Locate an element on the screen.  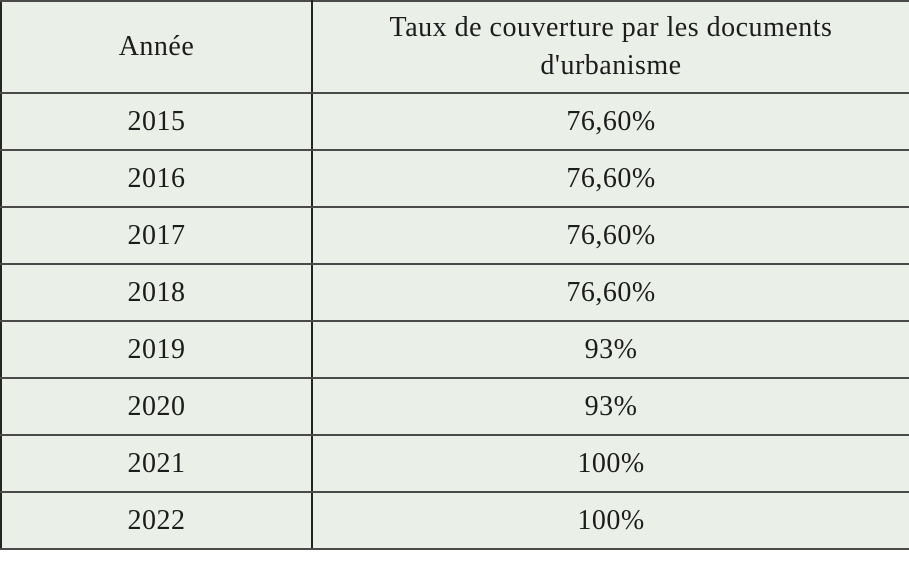
year-cell: 2021 is located at coordinates (156, 463).